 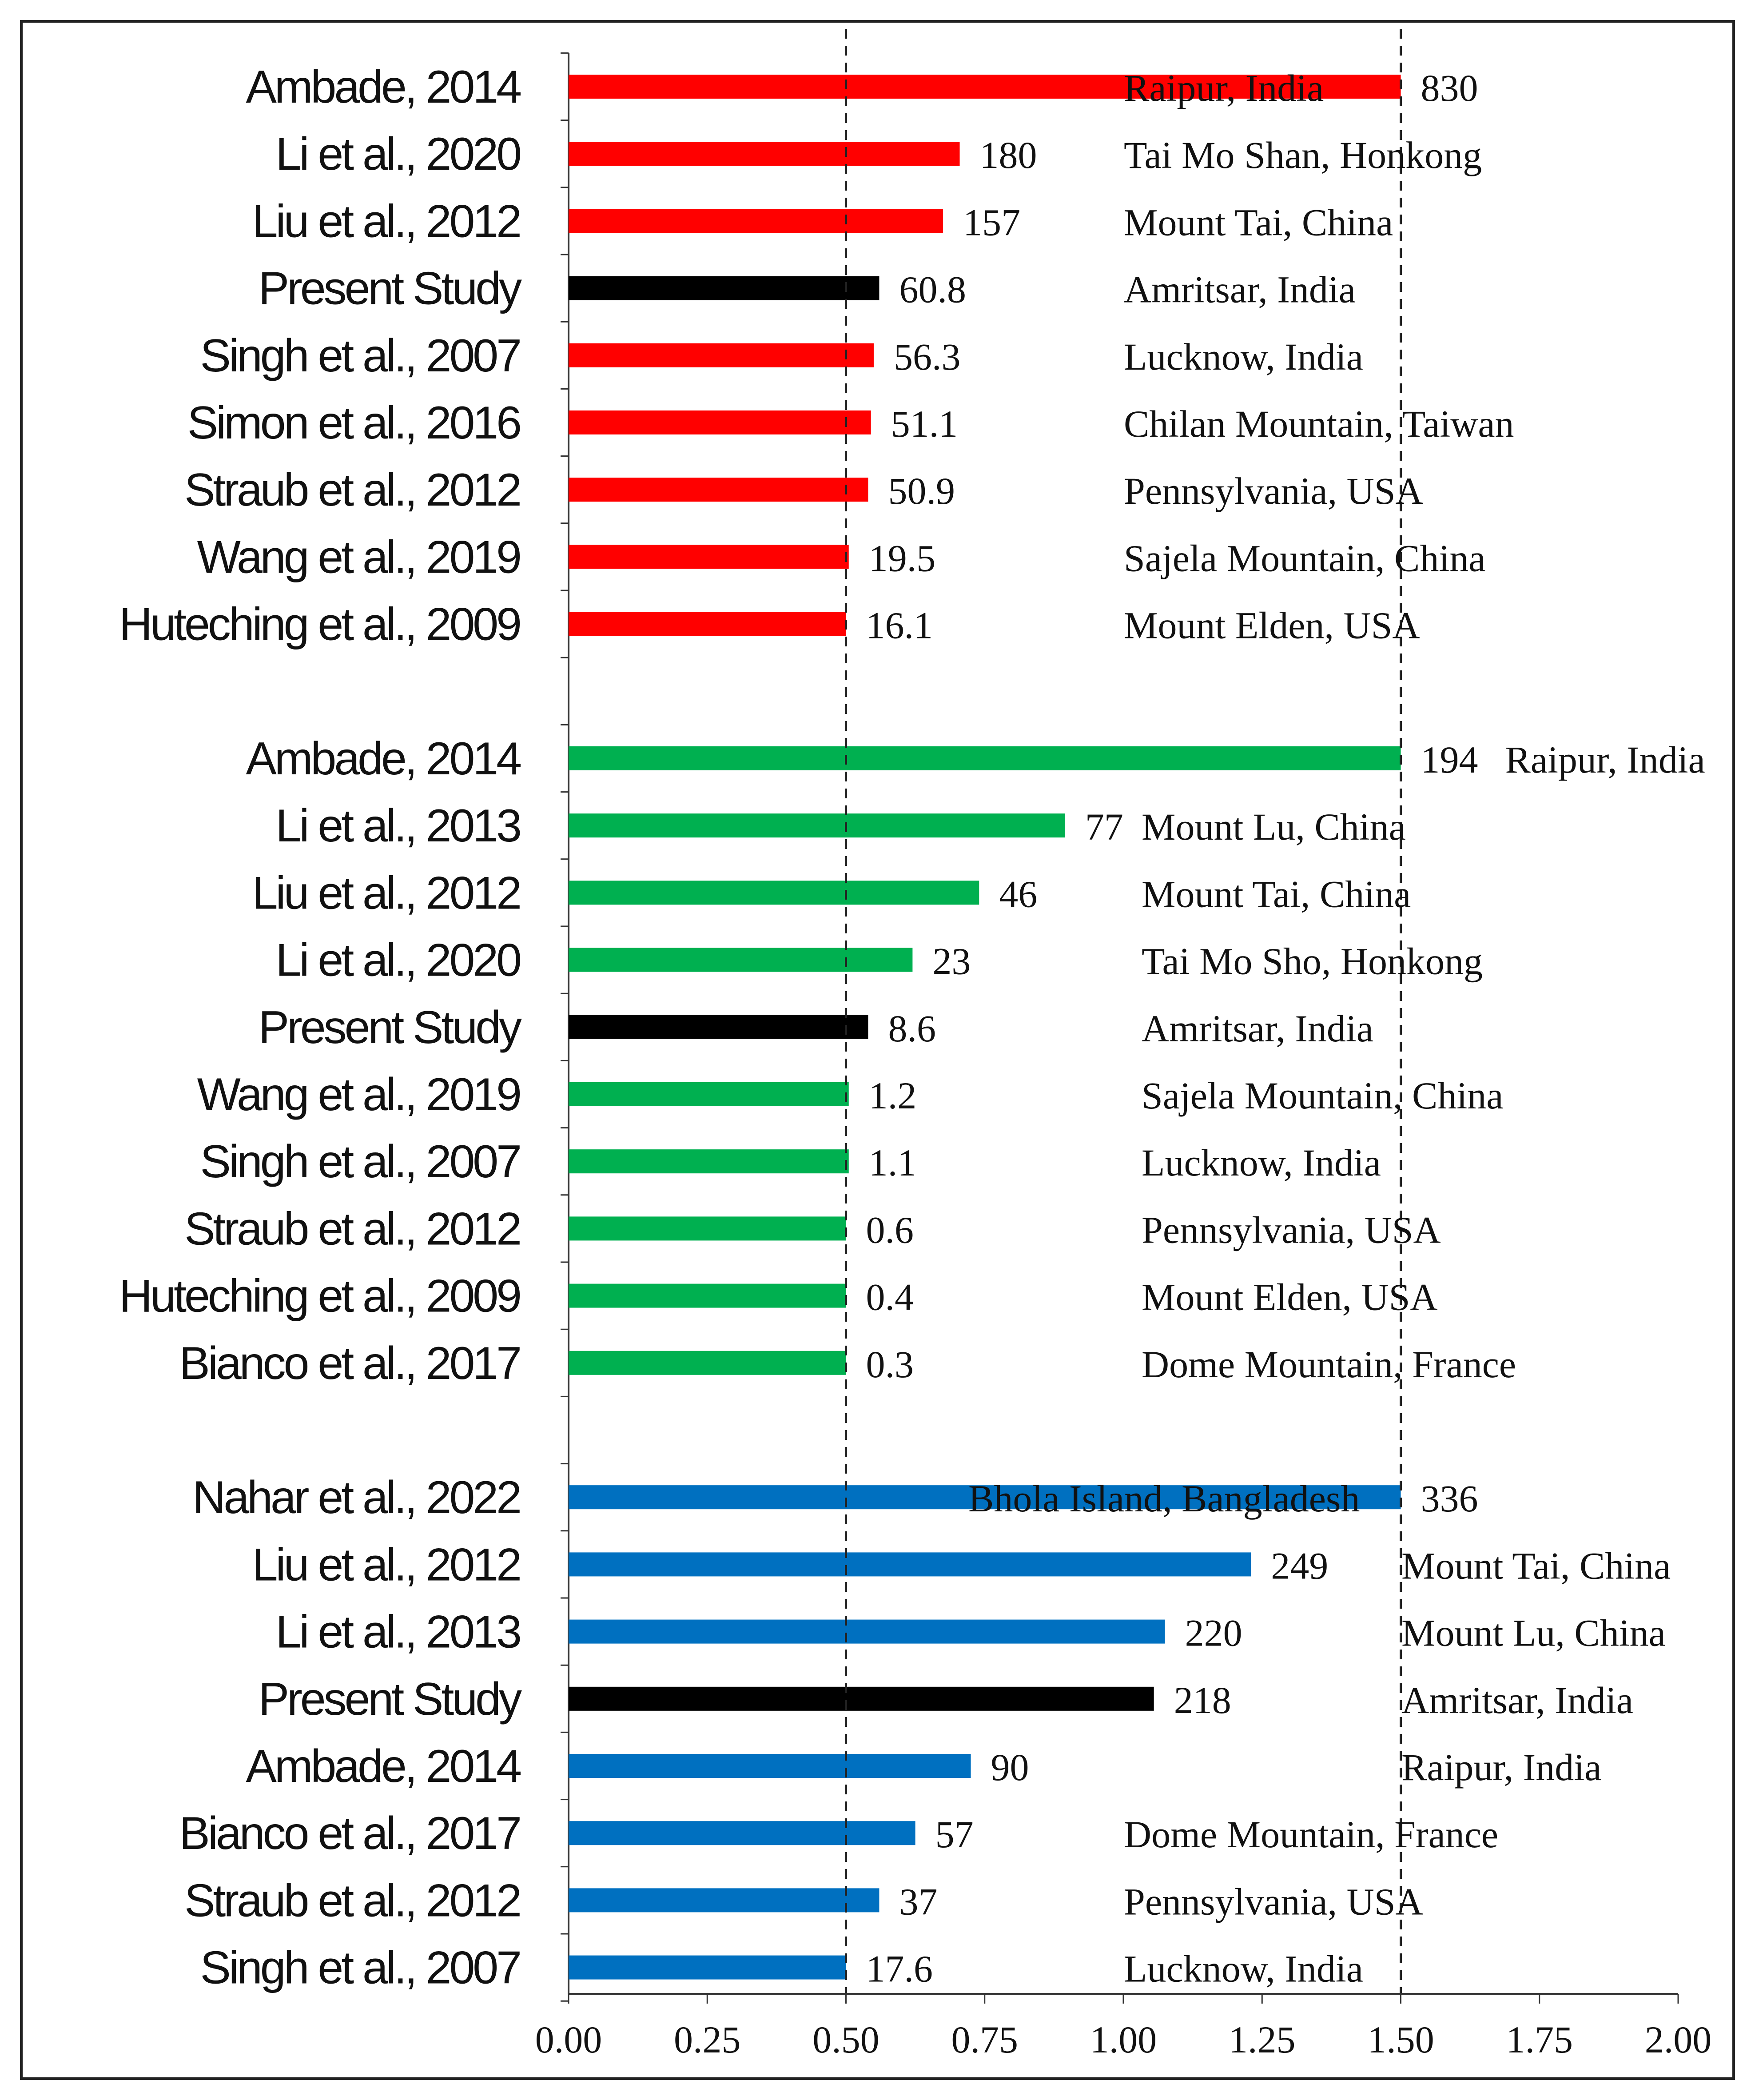 What do you see at coordinates (899, 1969) in the screenshot?
I see `value-label: 17.6` at bounding box center [899, 1969].